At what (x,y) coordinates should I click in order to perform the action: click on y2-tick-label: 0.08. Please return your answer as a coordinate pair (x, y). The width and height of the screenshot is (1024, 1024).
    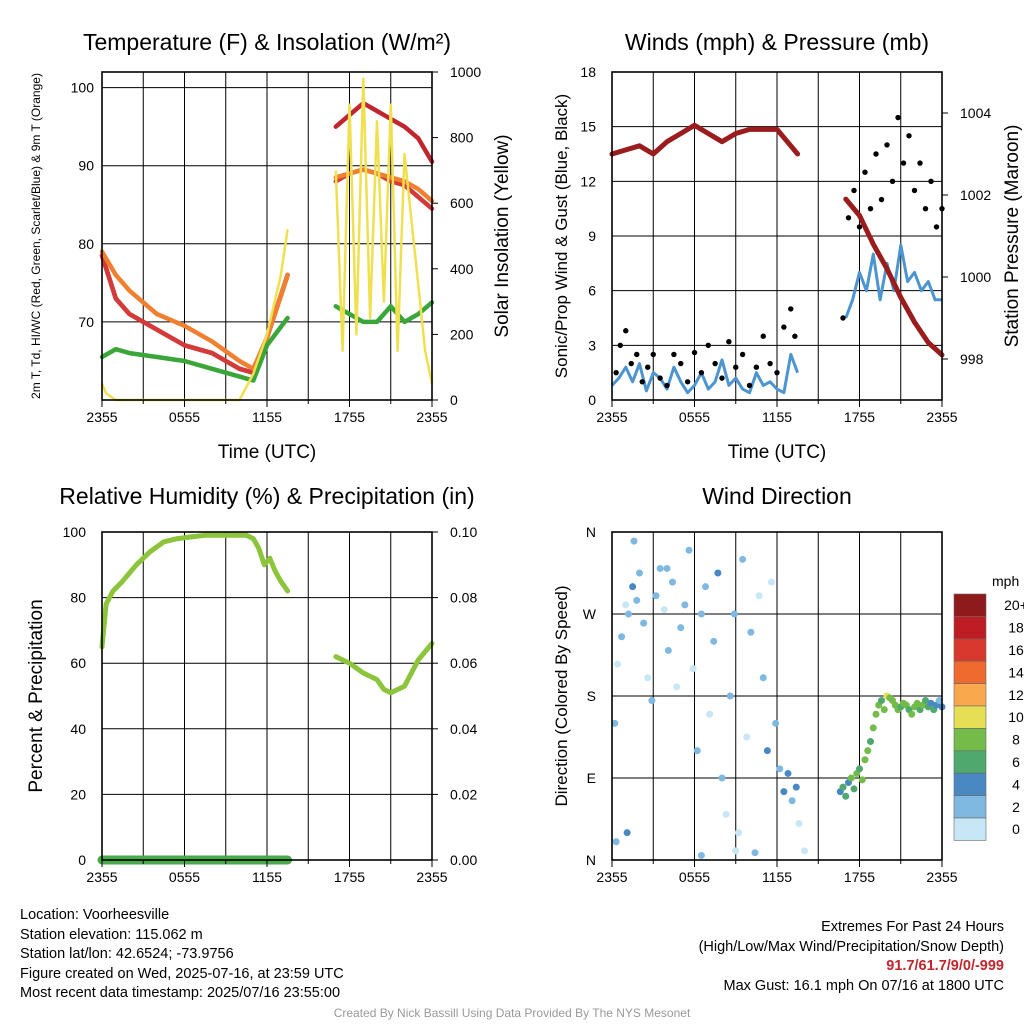
    Looking at the image, I should click on (463, 598).